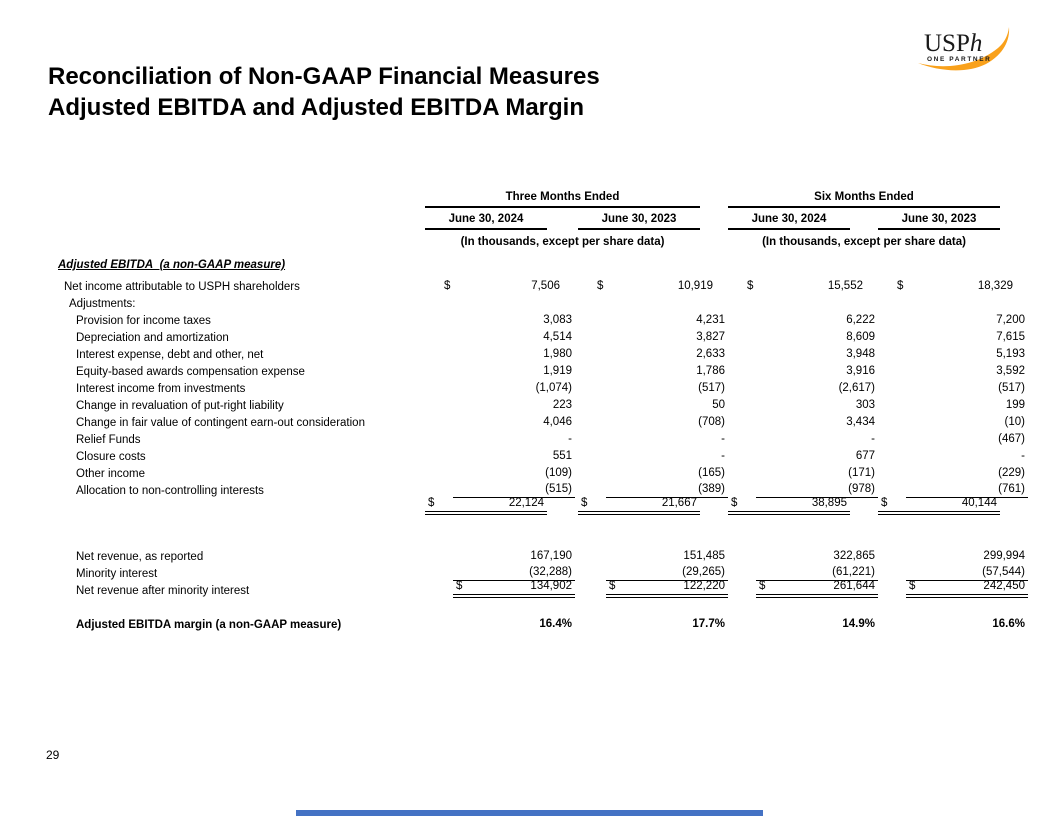 This screenshot has height=816, width=1056. What do you see at coordinates (953, 43) in the screenshot?
I see `logo-text-usp: USPh` at bounding box center [953, 43].